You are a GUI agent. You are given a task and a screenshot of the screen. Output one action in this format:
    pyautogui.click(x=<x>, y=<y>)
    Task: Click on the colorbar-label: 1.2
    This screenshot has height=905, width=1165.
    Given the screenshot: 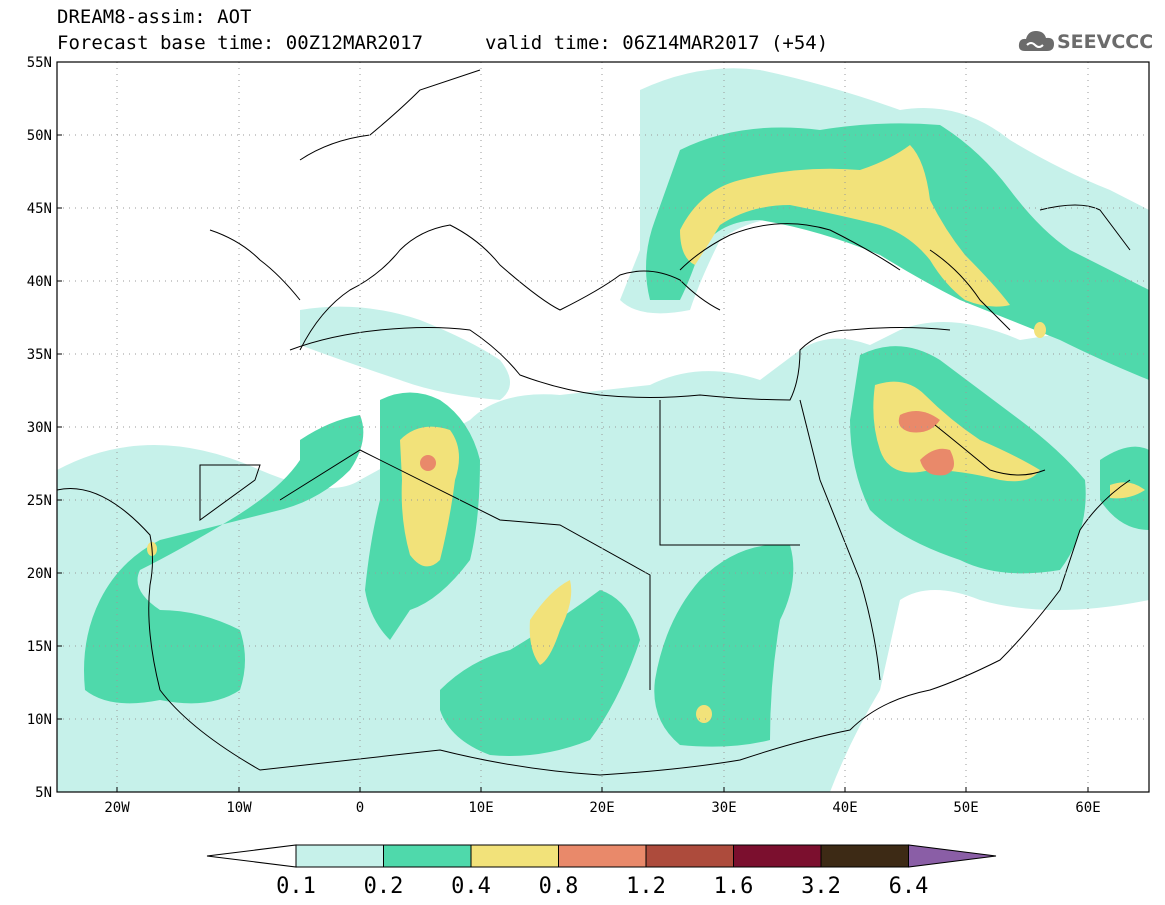 What is the action you would take?
    pyautogui.click(x=646, y=886)
    